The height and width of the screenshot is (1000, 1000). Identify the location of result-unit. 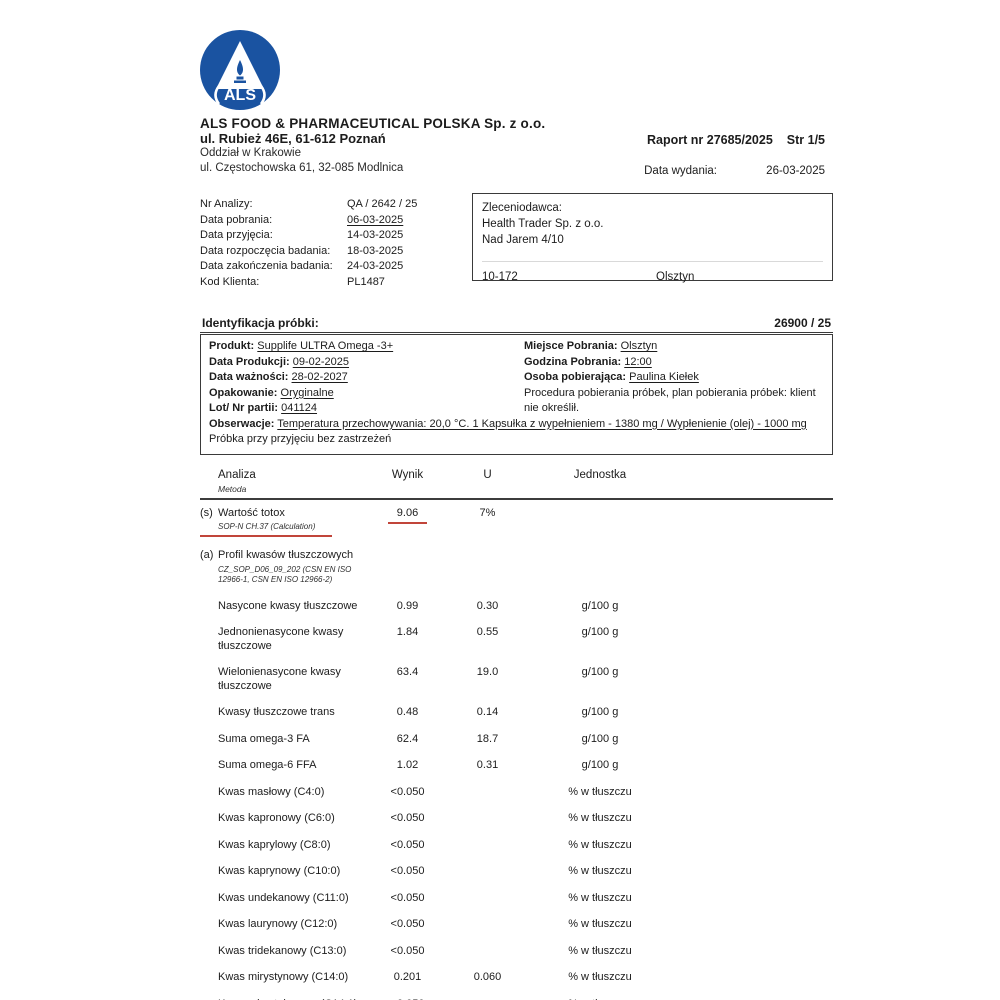
(600, 568).